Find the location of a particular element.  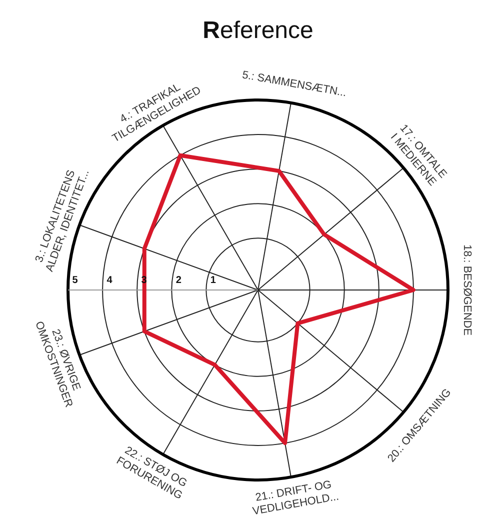

chart-title: Reference is located at coordinates (258, 30).